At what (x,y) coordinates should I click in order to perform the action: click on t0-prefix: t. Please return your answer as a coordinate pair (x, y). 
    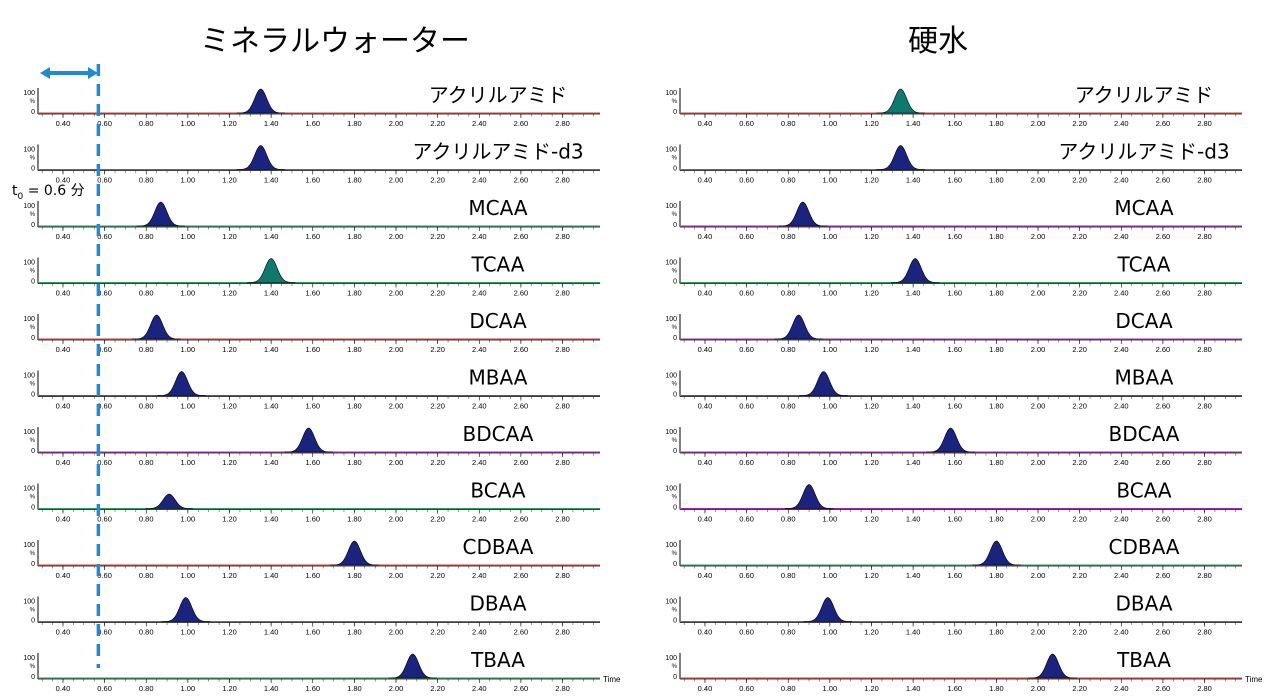
    Looking at the image, I should click on (15, 191).